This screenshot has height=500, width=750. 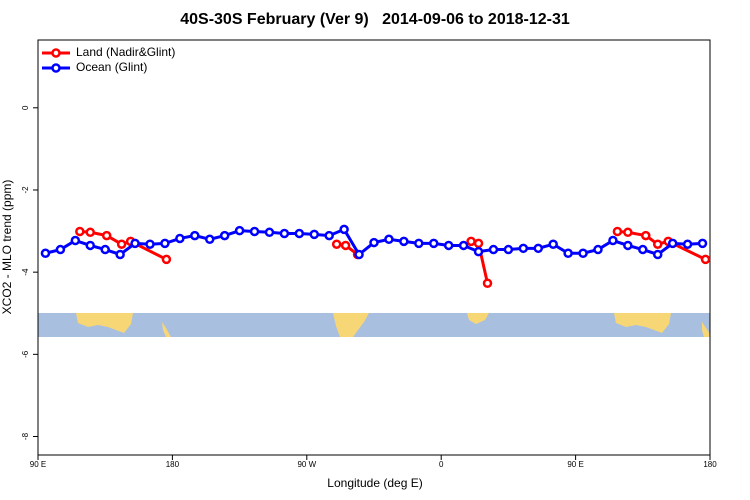 I want to click on map-strip, so click(x=374, y=325).